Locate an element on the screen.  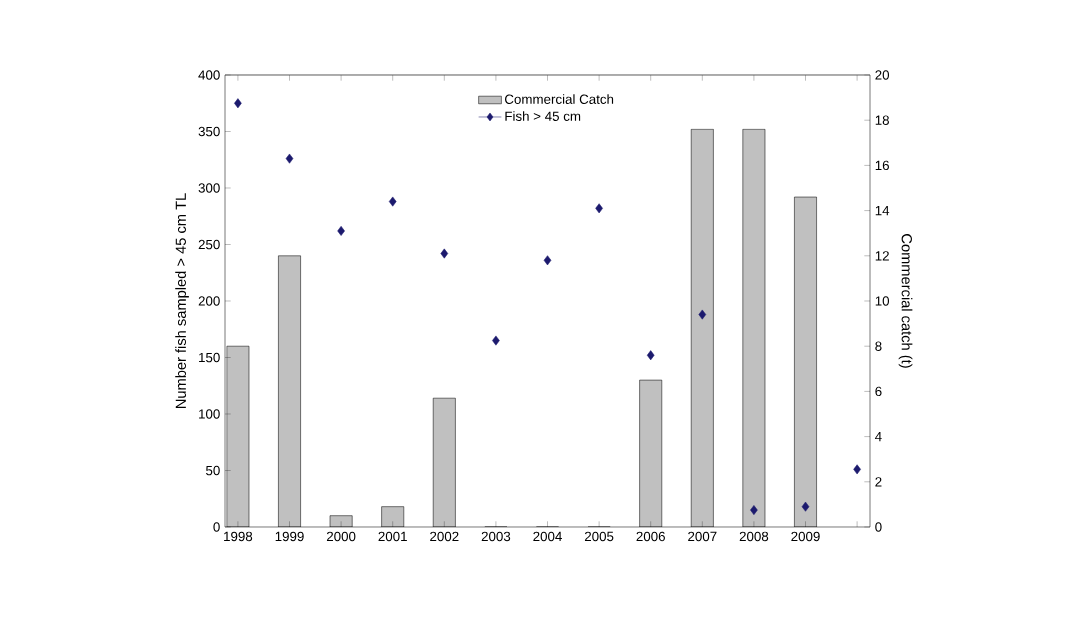
y2-tick-label: 20 is located at coordinates (882, 75).